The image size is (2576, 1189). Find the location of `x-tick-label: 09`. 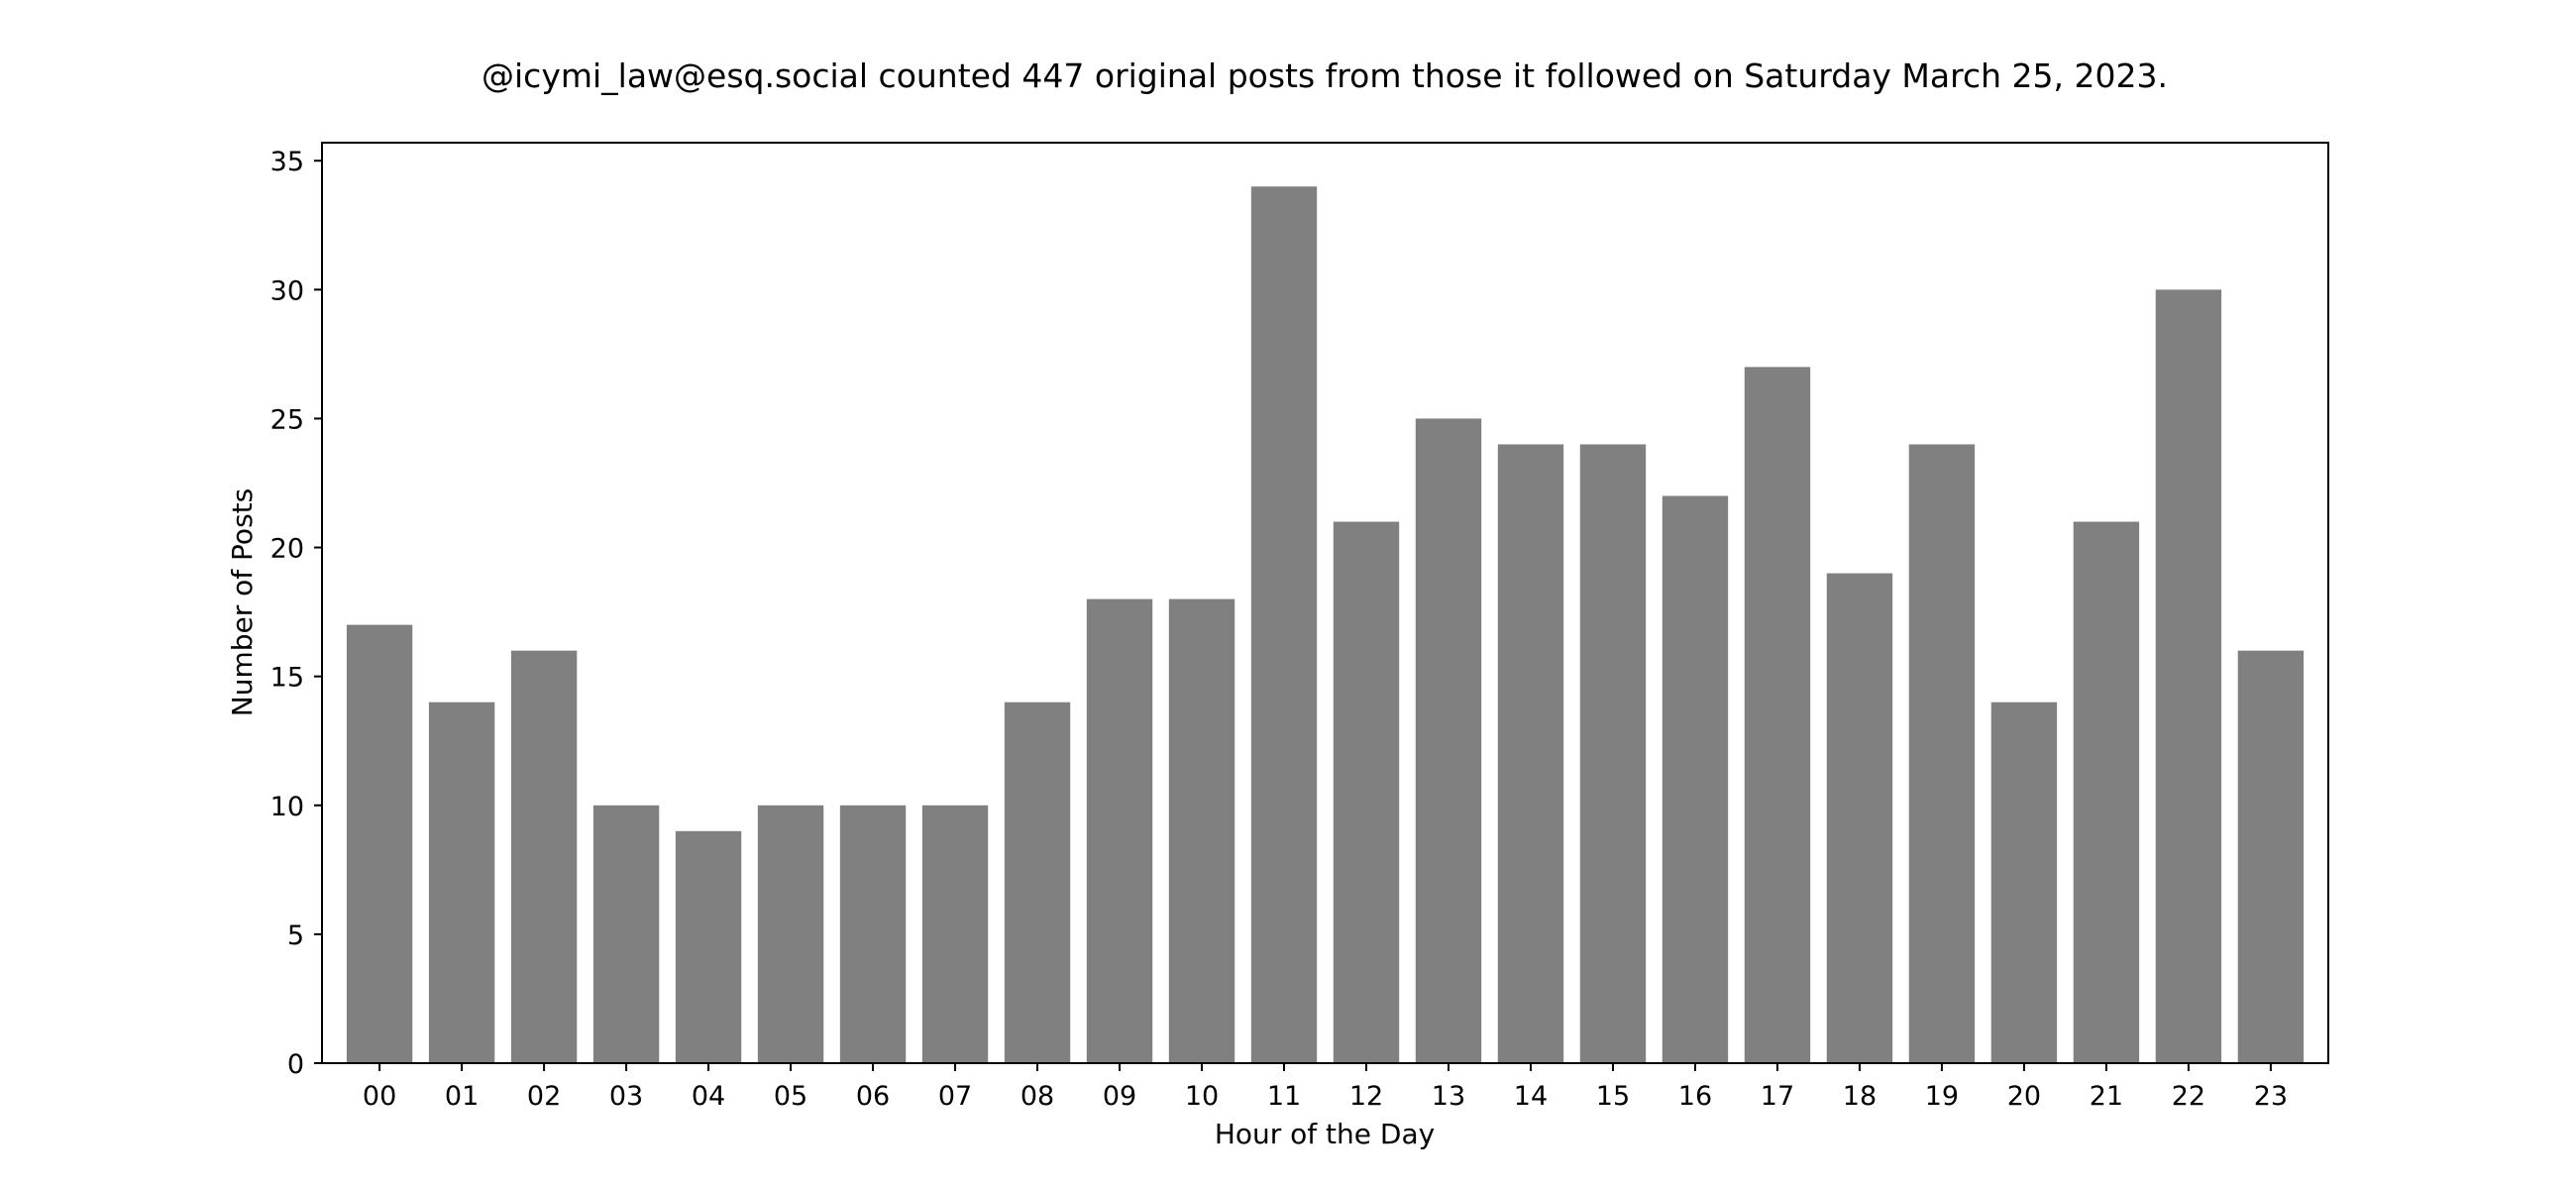

x-tick-label: 09 is located at coordinates (1120, 1097).